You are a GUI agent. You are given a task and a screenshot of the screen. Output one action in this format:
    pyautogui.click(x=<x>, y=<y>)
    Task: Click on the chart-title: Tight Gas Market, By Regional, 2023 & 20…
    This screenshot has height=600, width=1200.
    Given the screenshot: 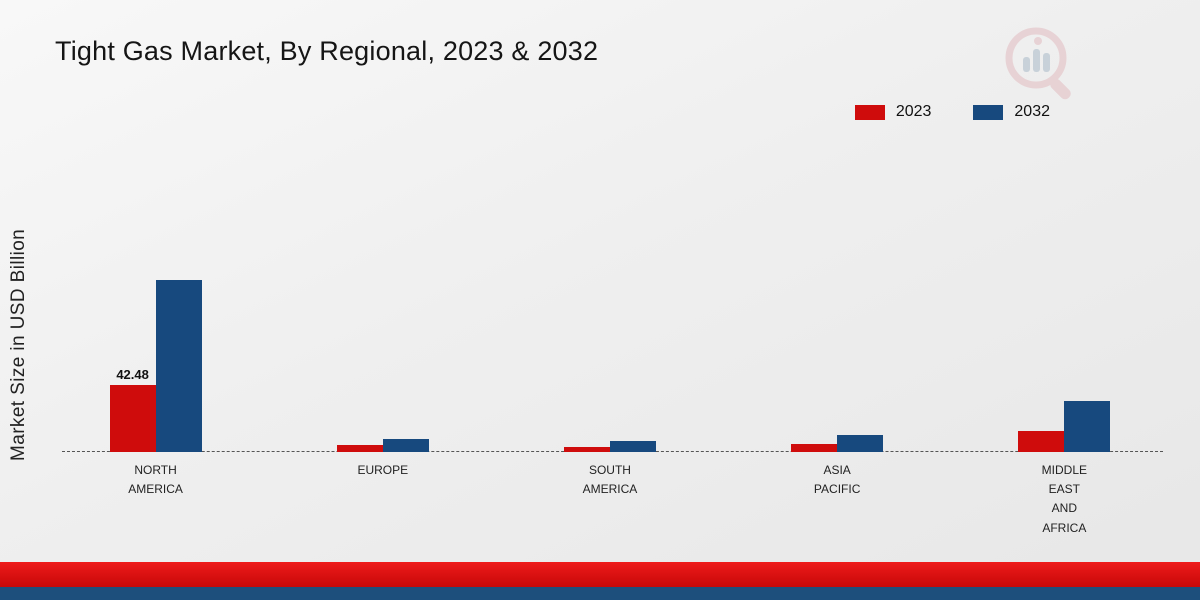 What is the action you would take?
    pyautogui.click(x=327, y=51)
    